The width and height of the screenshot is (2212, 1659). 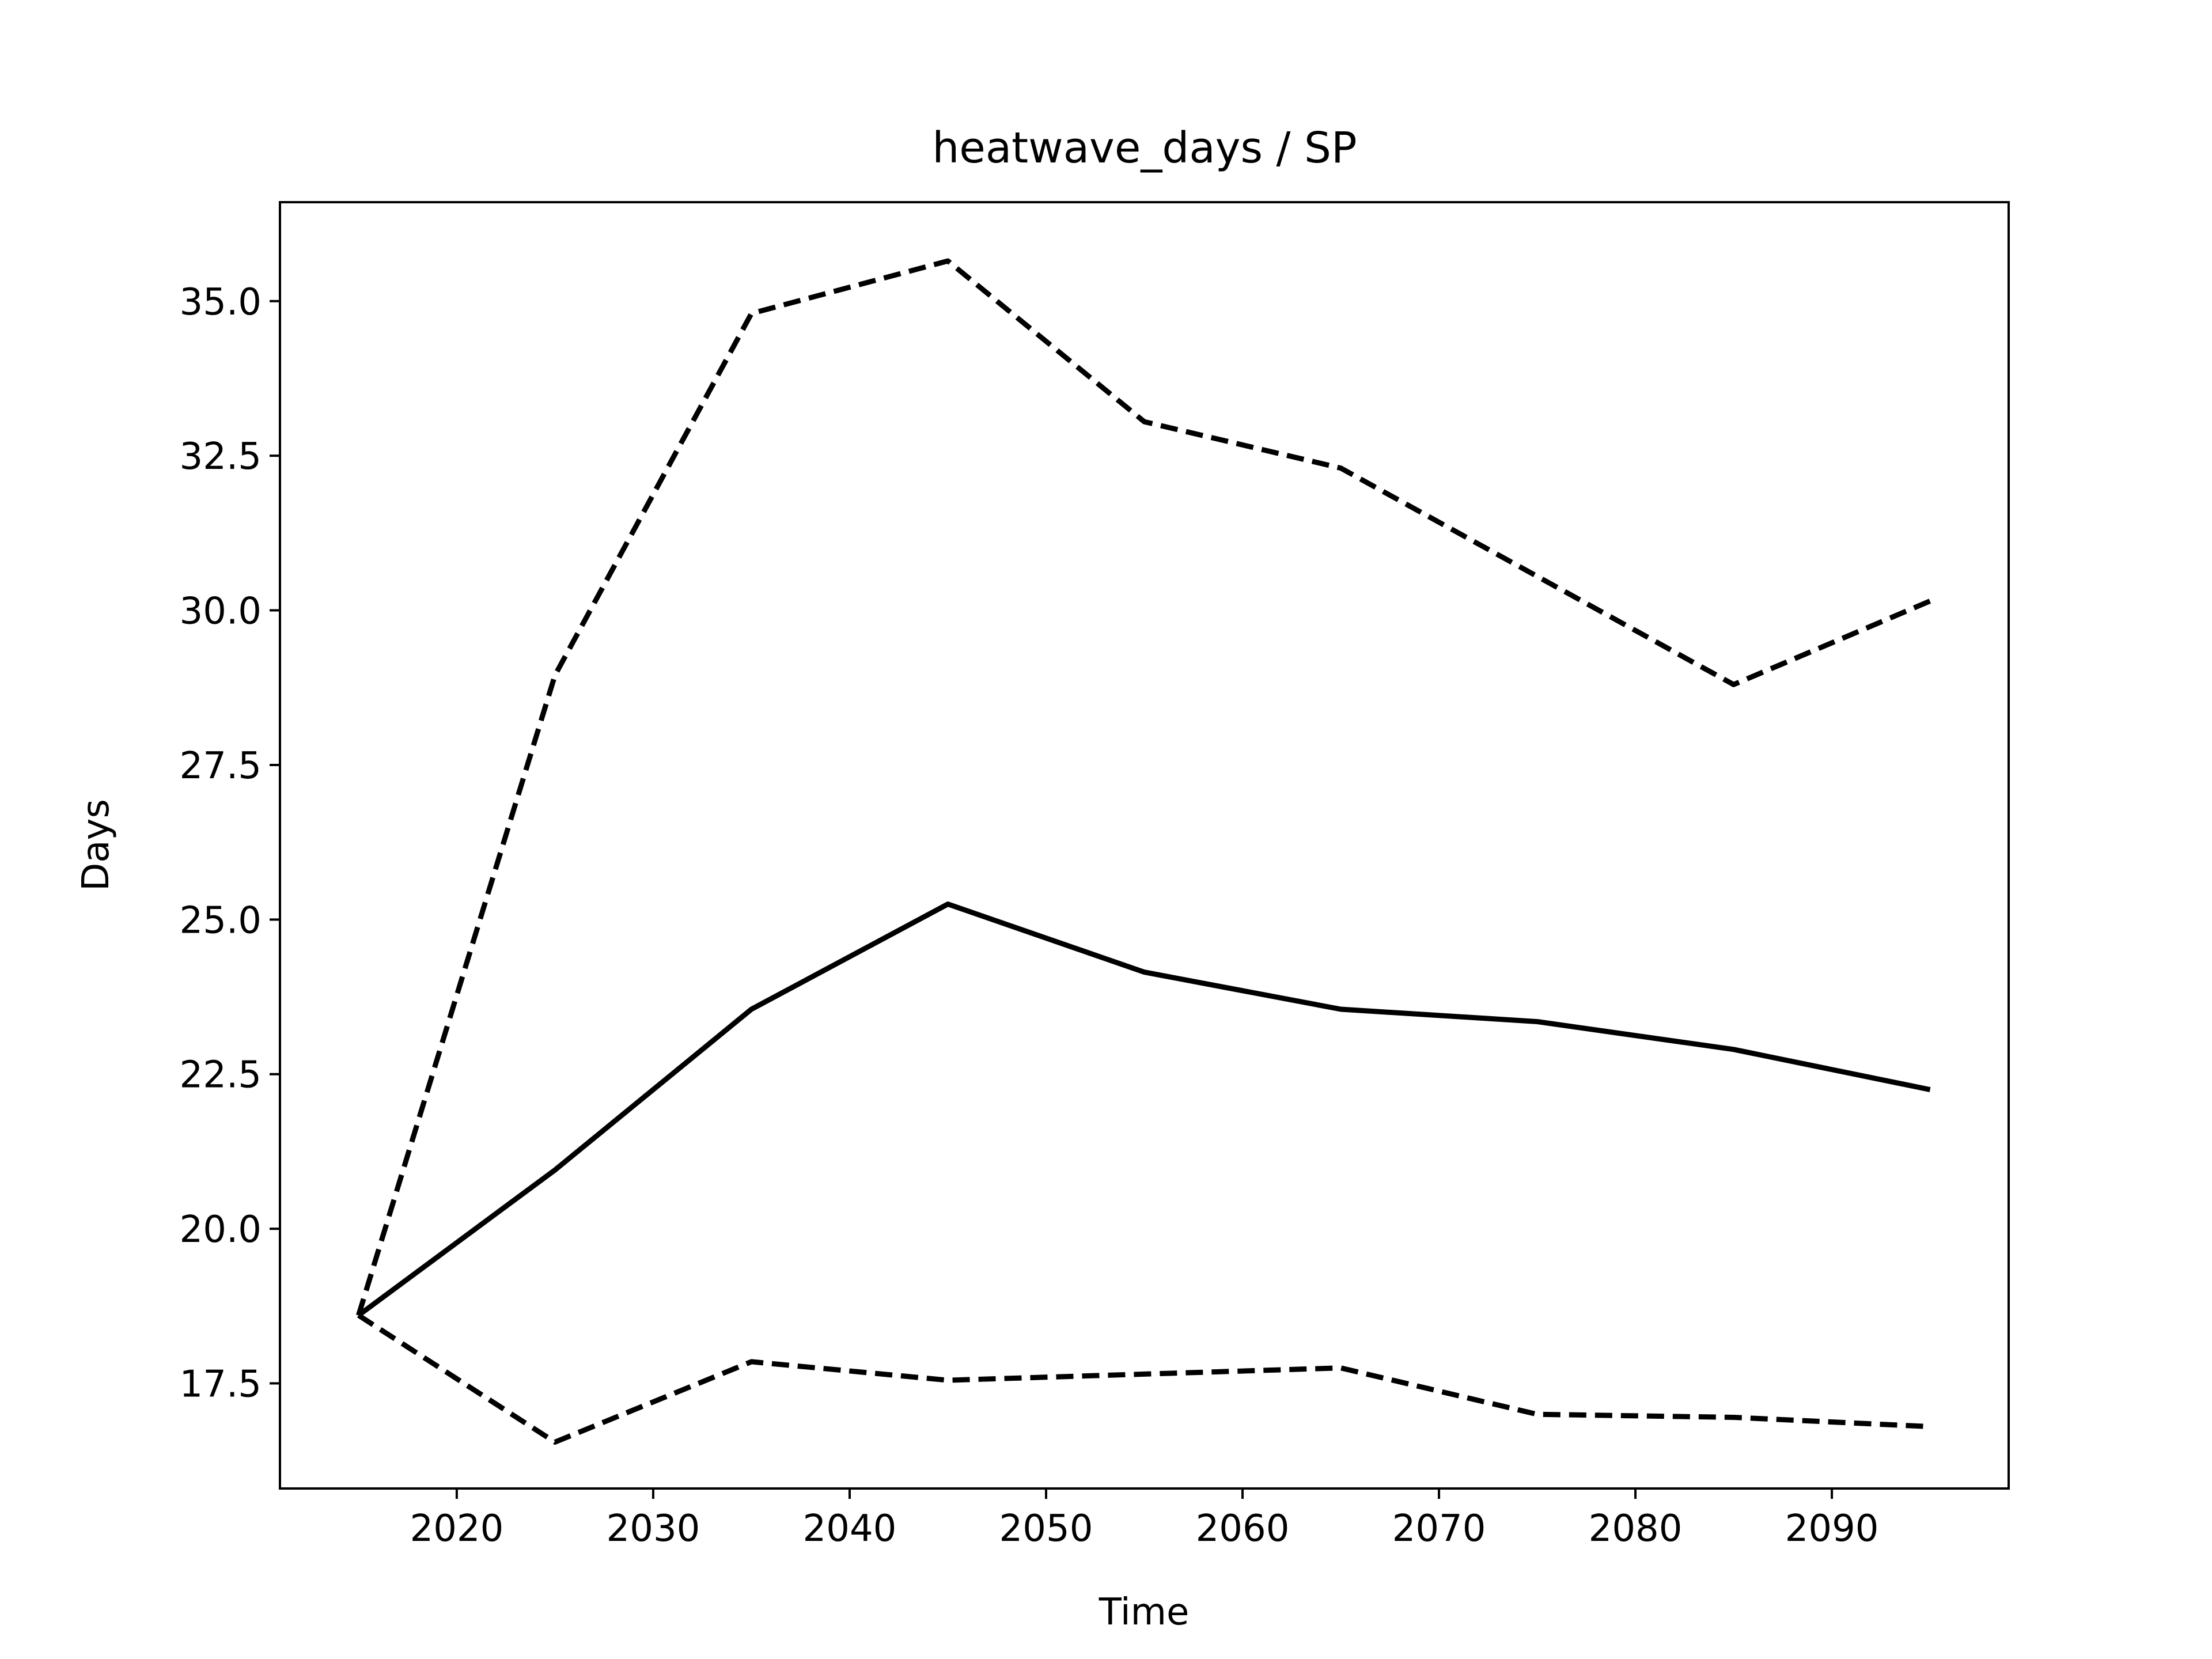 I want to click on x-tick-label: 2050, so click(x=1046, y=1529).